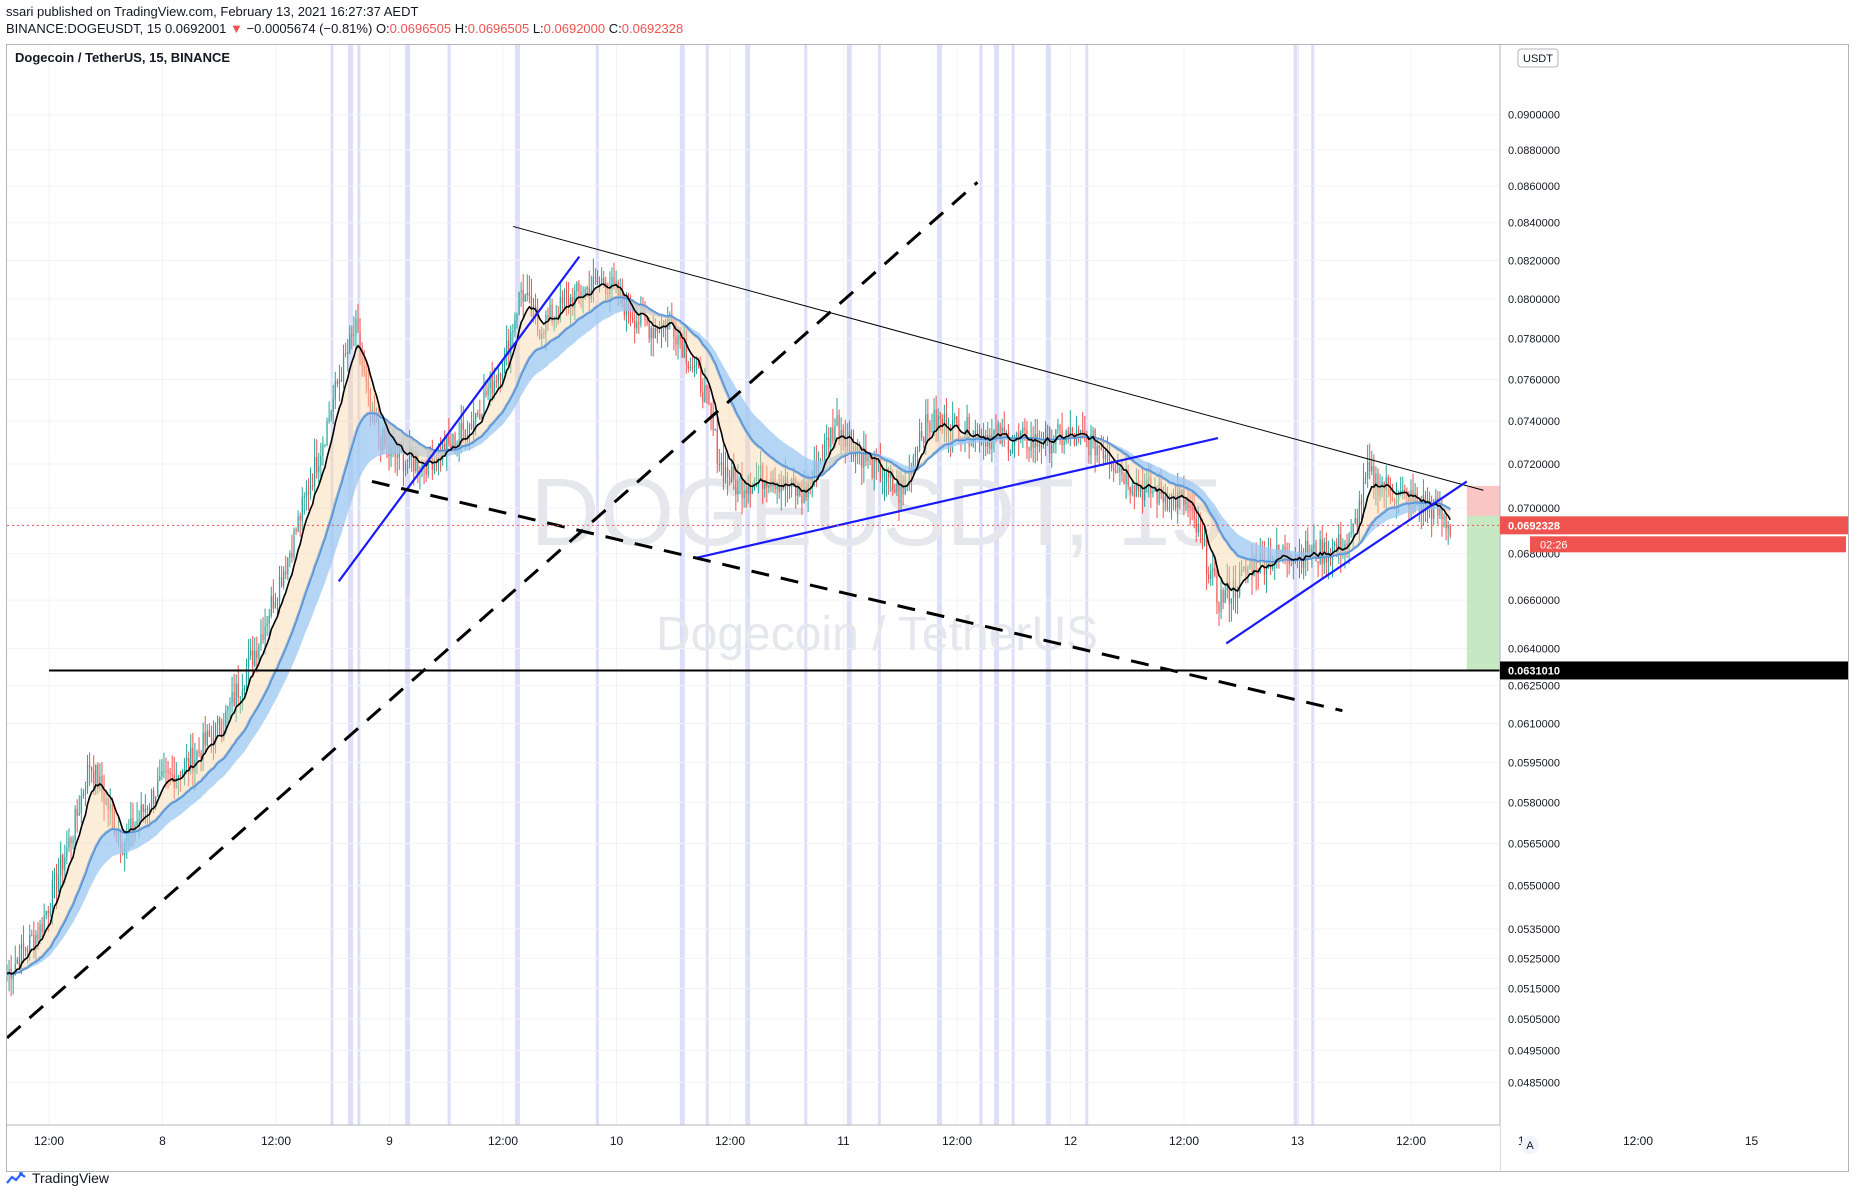 This screenshot has width=1856, height=1190. What do you see at coordinates (615, 28) in the screenshot?
I see `close-label: C:` at bounding box center [615, 28].